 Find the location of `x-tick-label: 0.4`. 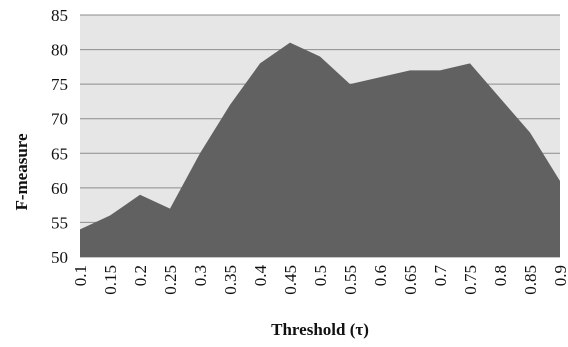

x-tick-label: 0.4 is located at coordinates (260, 276).